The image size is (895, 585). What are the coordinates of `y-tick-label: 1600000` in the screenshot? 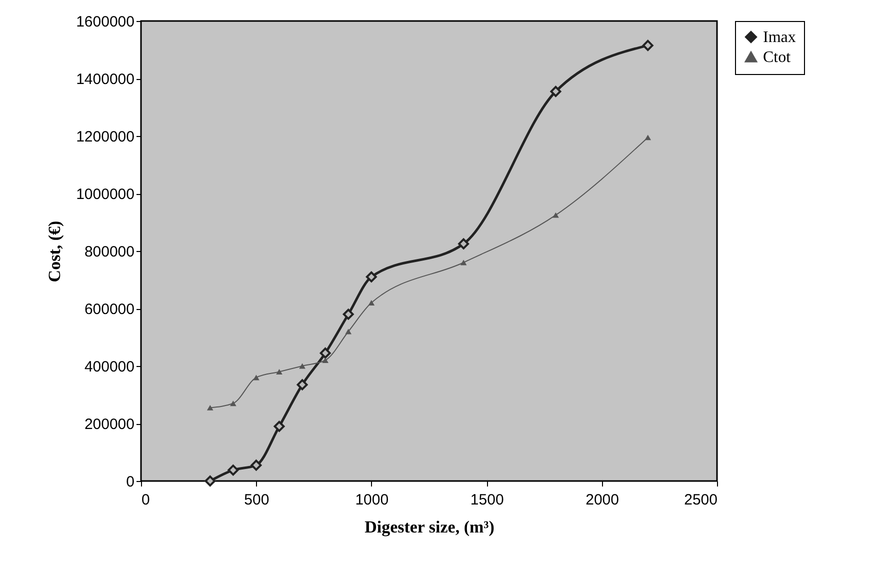 It's located at (105, 22).